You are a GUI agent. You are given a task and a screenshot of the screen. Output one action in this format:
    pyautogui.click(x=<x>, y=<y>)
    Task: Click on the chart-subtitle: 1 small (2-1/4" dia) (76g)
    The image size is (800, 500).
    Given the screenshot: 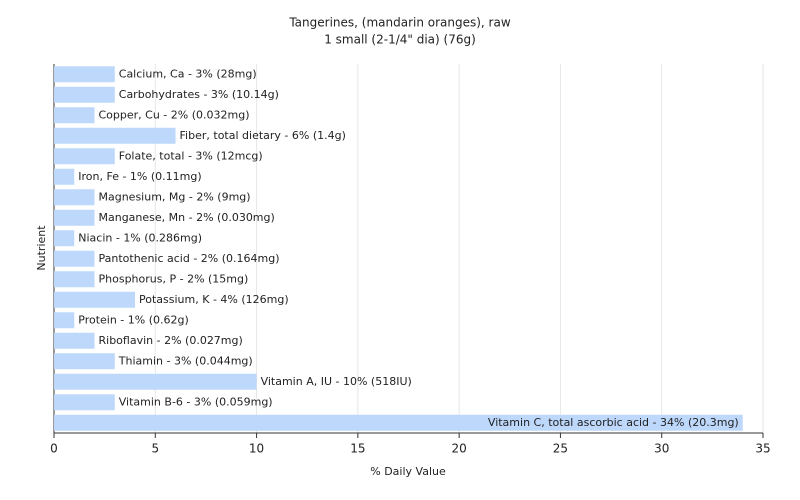 What is the action you would take?
    pyautogui.click(x=400, y=40)
    